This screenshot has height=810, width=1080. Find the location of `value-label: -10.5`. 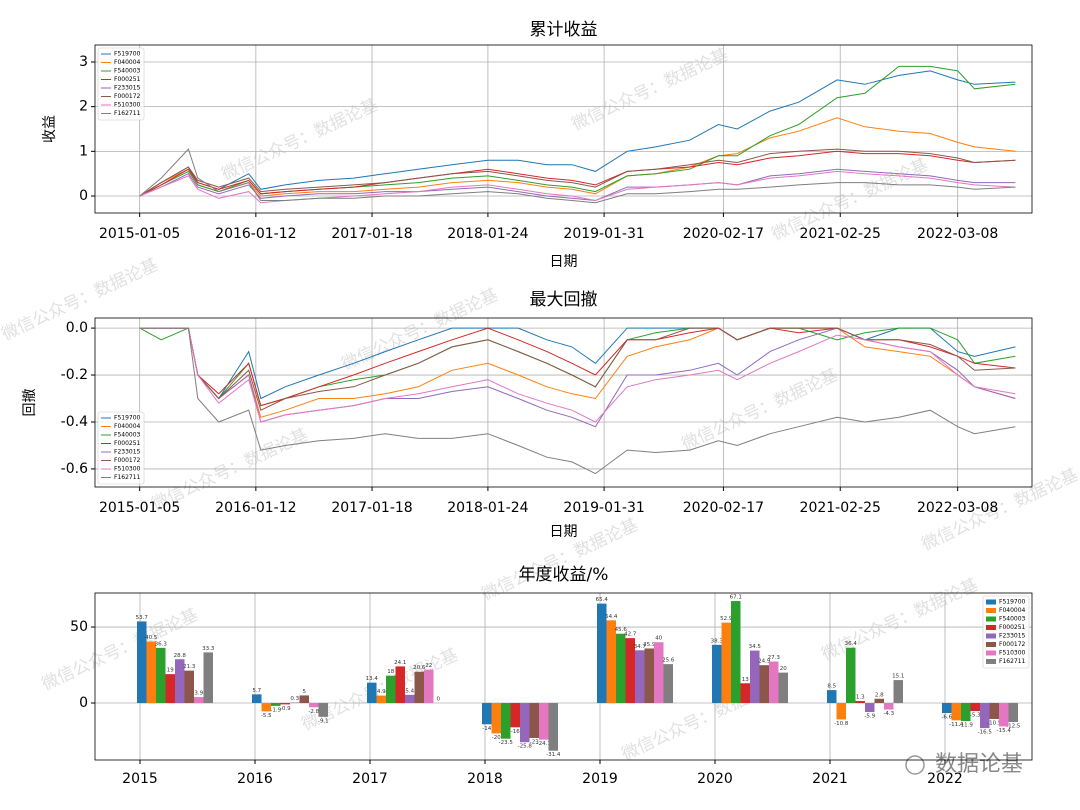

value-label: -10.5 is located at coordinates (994, 723).